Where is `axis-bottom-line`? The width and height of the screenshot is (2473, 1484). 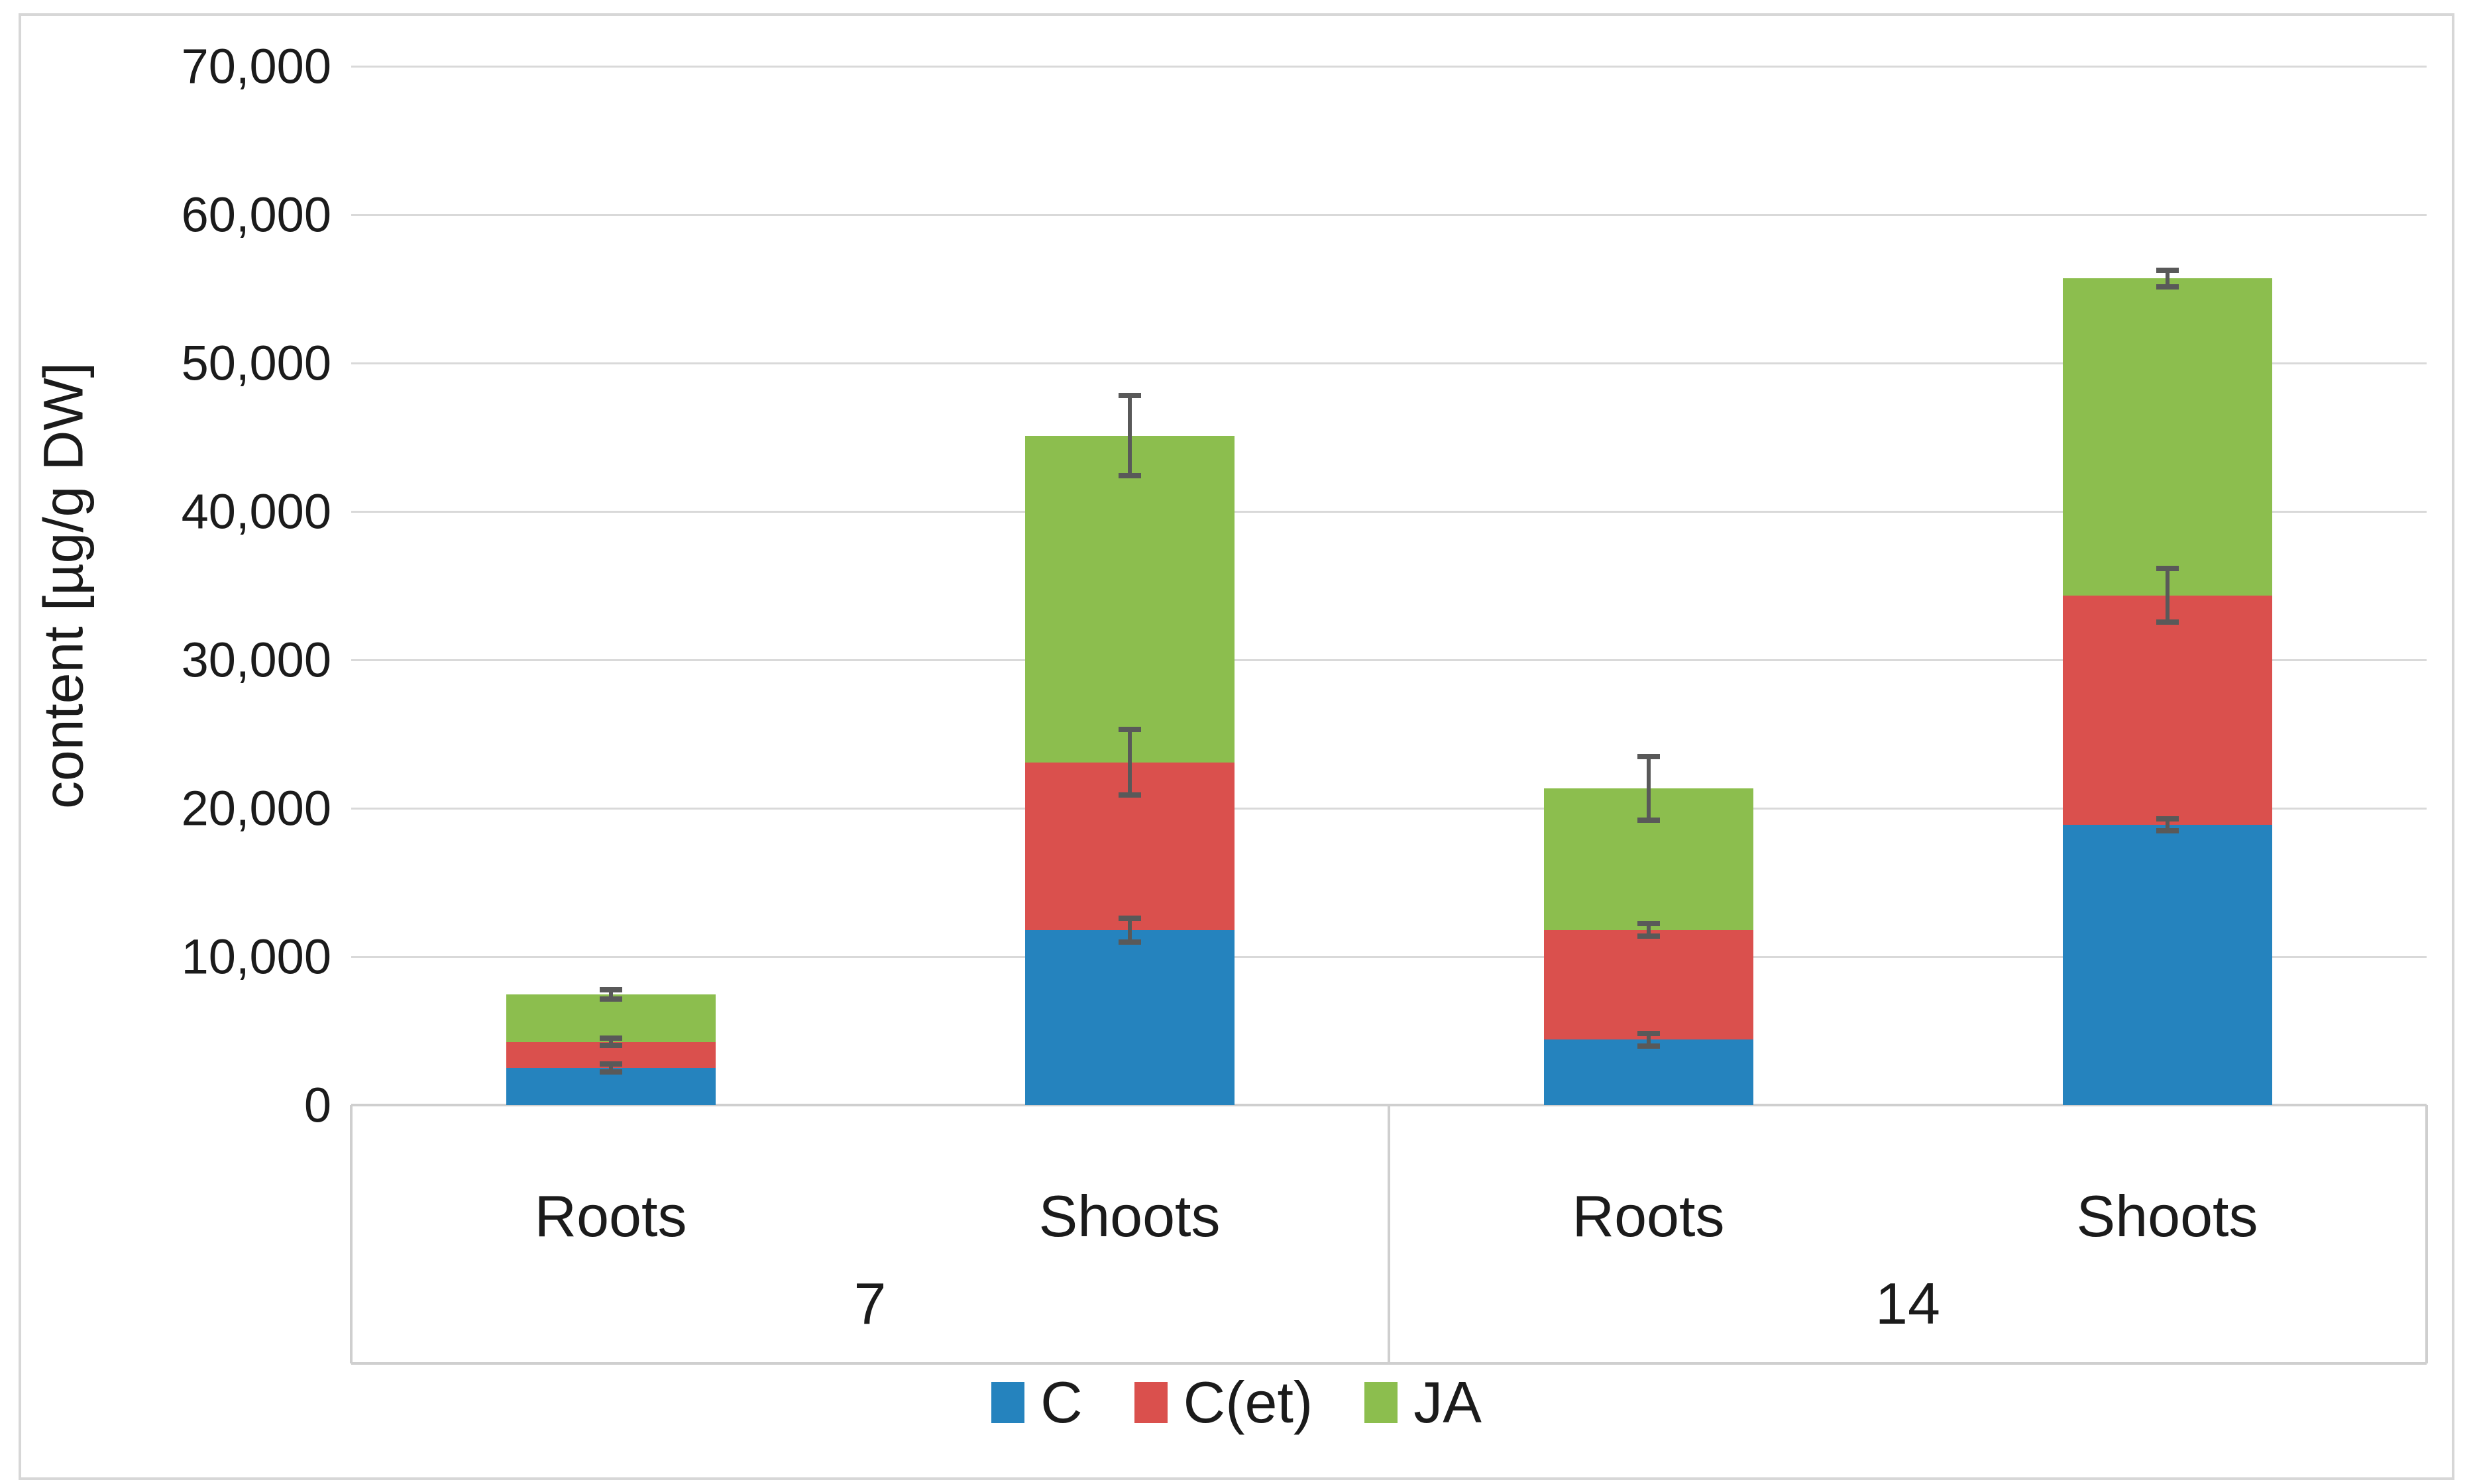
axis-bottom-line is located at coordinates (1389, 1364).